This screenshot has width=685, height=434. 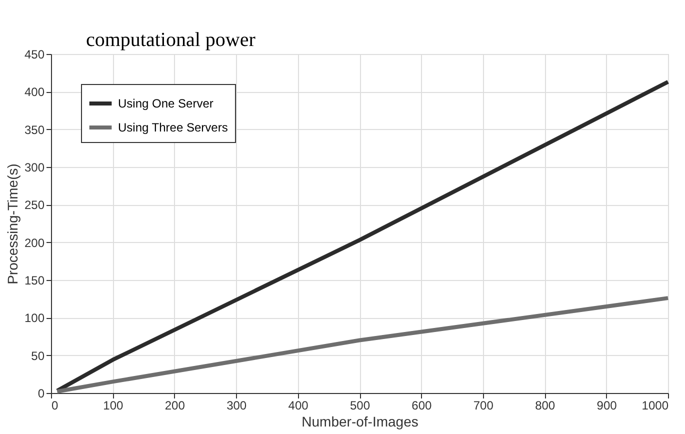 I want to click on legend-label: Using Three Servers, so click(x=173, y=127).